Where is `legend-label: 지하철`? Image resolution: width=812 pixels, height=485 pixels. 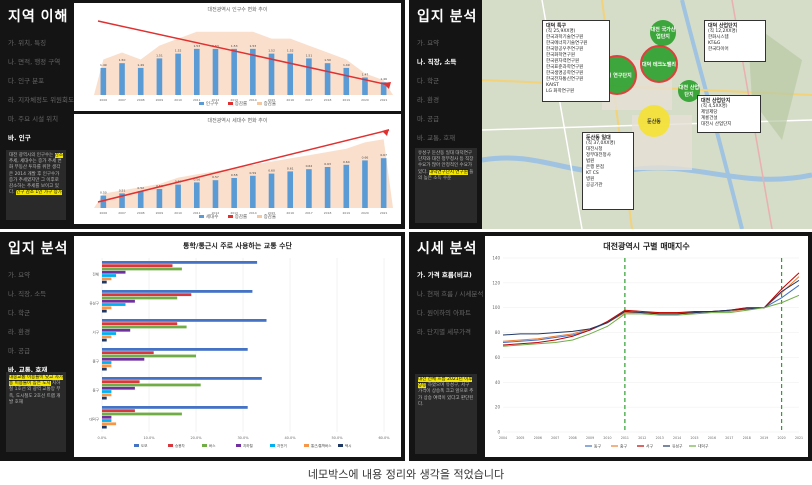
legend-label: 지하철 is located at coordinates (248, 445).